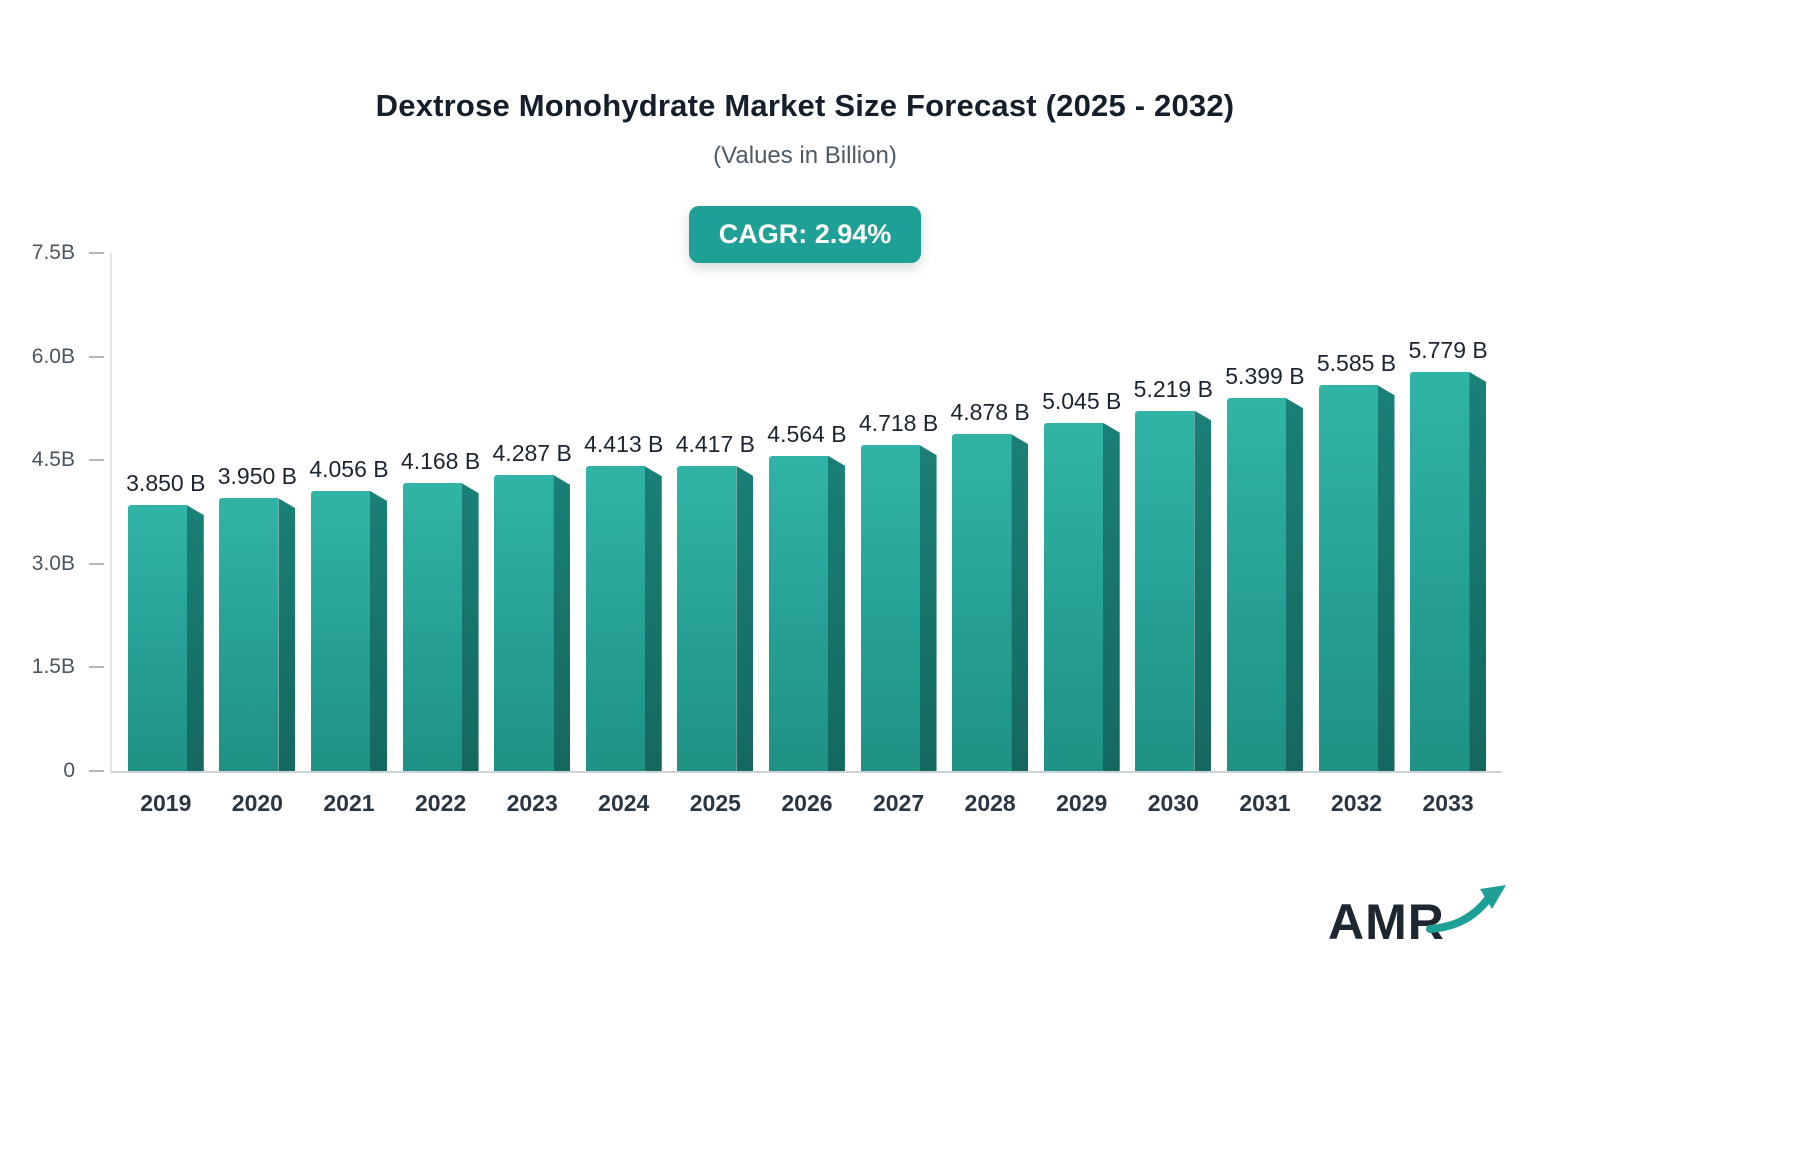 This screenshot has width=1800, height=1156. What do you see at coordinates (807, 433) in the screenshot?
I see `bar-value-label: 4.564 B` at bounding box center [807, 433].